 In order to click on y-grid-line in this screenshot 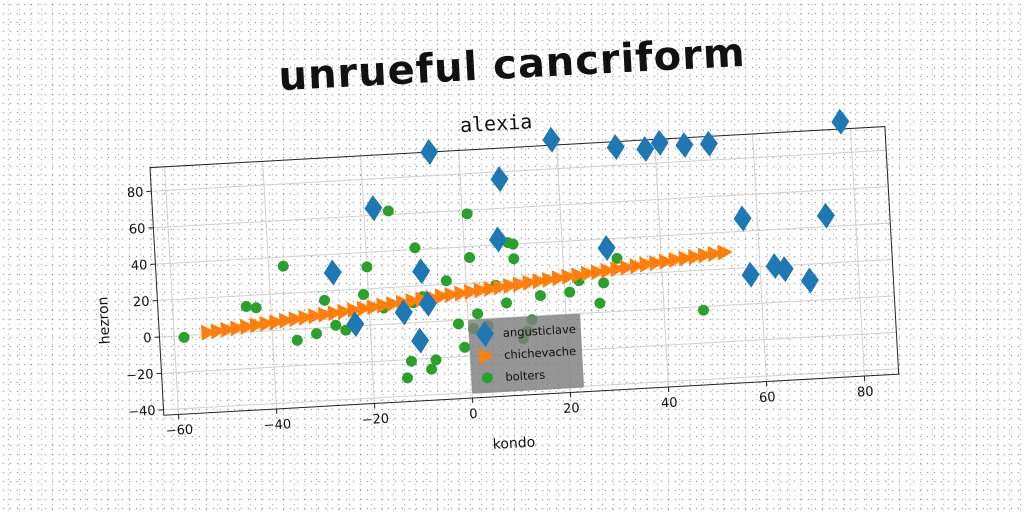, I will do `click(519, 170)`.